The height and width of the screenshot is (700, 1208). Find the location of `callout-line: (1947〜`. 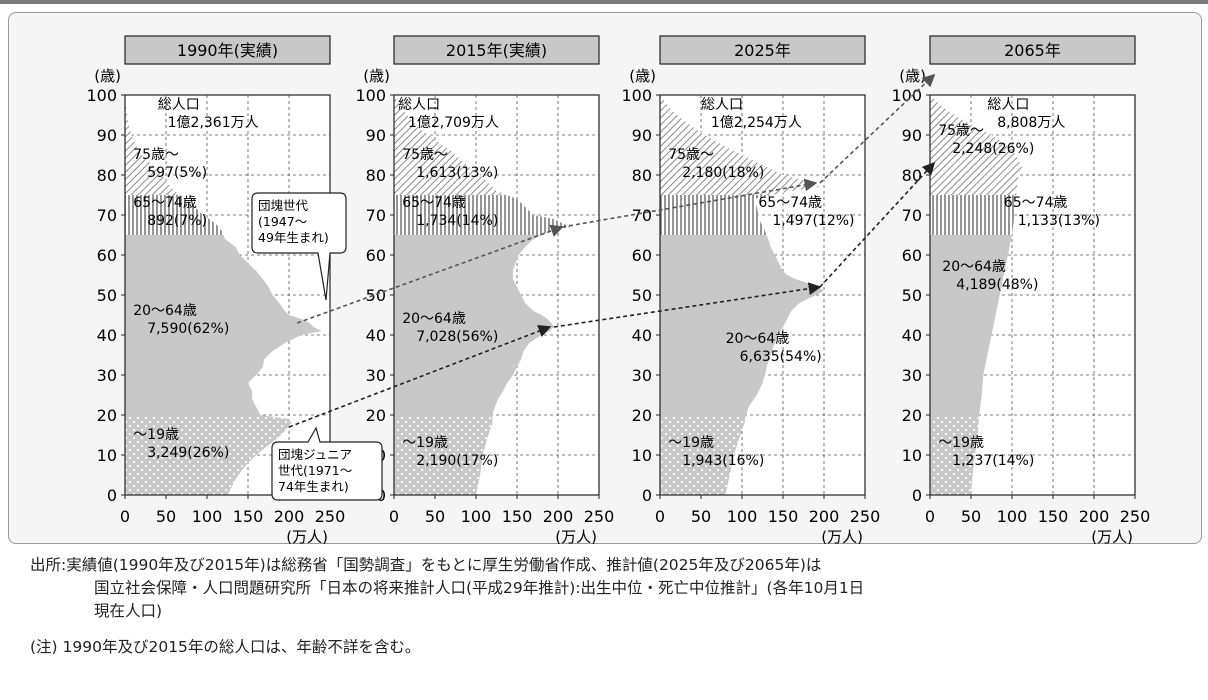

callout-line: (1947〜 is located at coordinates (282, 221).